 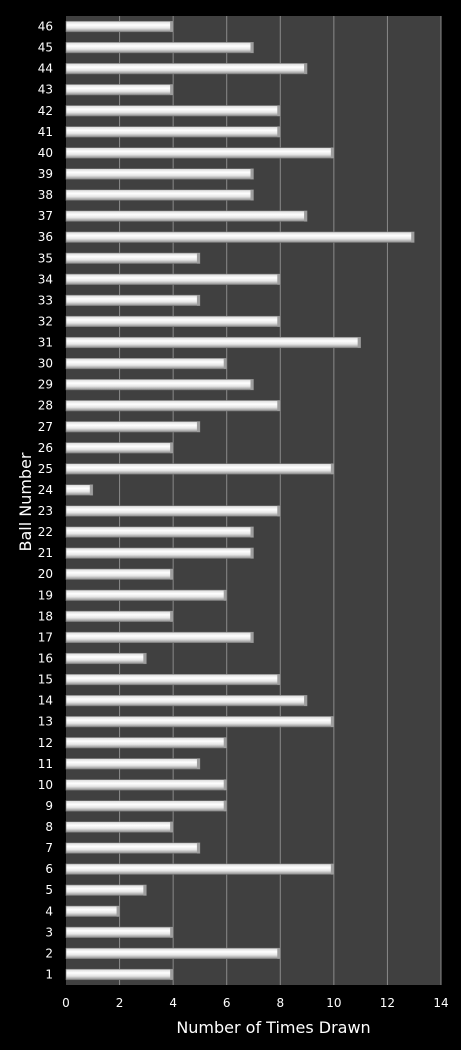 What do you see at coordinates (45, 637) in the screenshot?
I see `y-tick-label: 17` at bounding box center [45, 637].